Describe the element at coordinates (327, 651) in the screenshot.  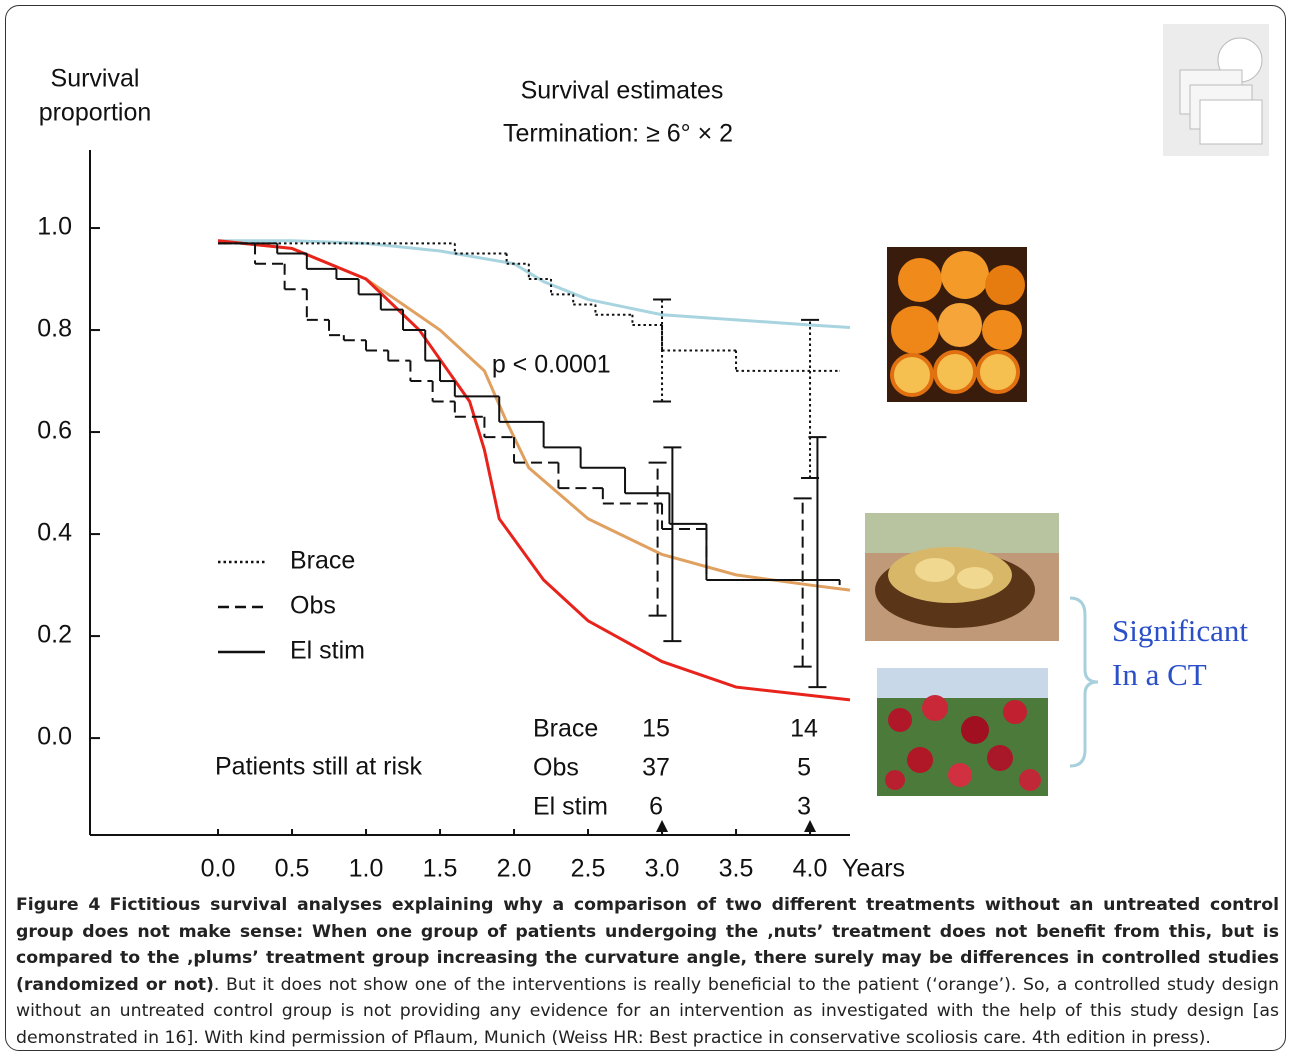
I see `legend-label: El stim` at that location.